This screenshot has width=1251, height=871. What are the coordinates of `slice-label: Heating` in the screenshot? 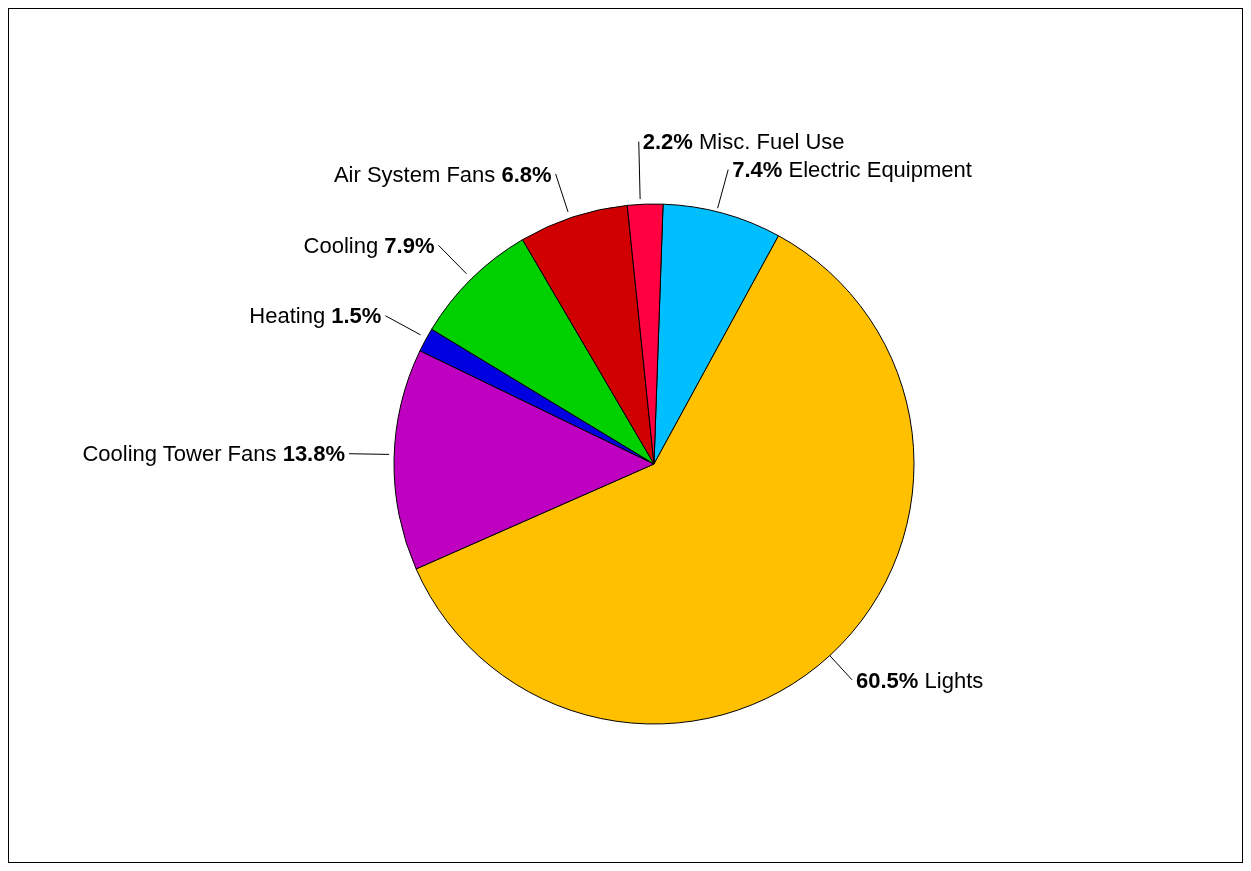 It's located at (290, 316).